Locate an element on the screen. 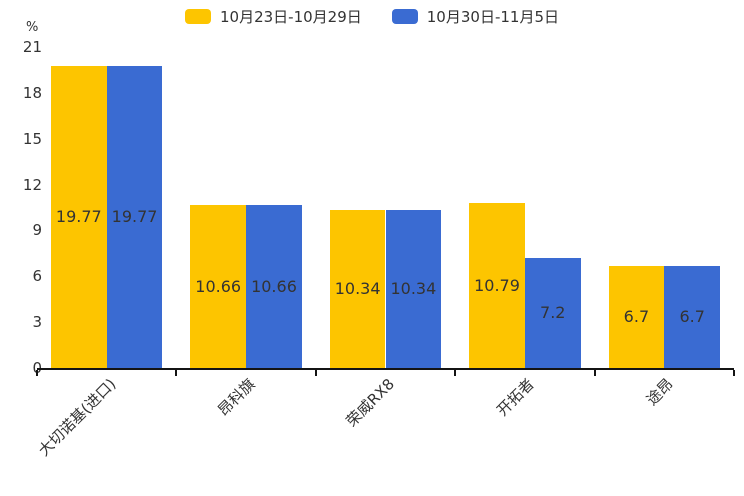 This screenshot has height=496, width=744. legend-item-week2: 10月30日-11月5日 is located at coordinates (475, 16).